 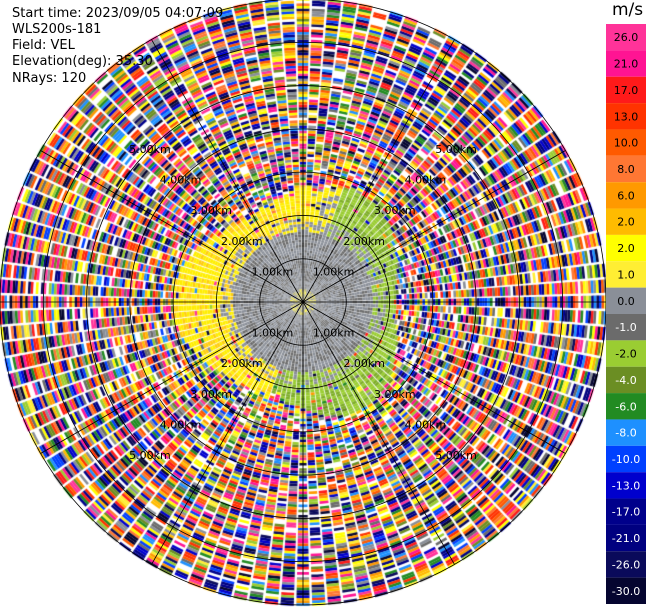 I want to click on colorbar-tick-label: -8.0, so click(x=625, y=433).